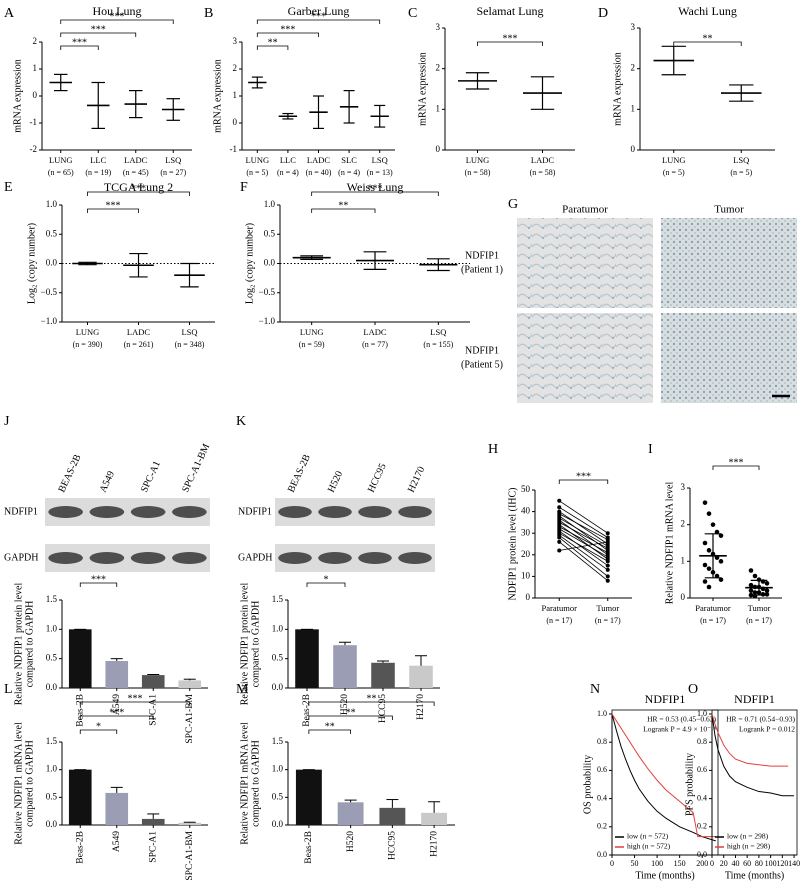  I want to click on blot-row-label: GAPDH, so click(255, 557).